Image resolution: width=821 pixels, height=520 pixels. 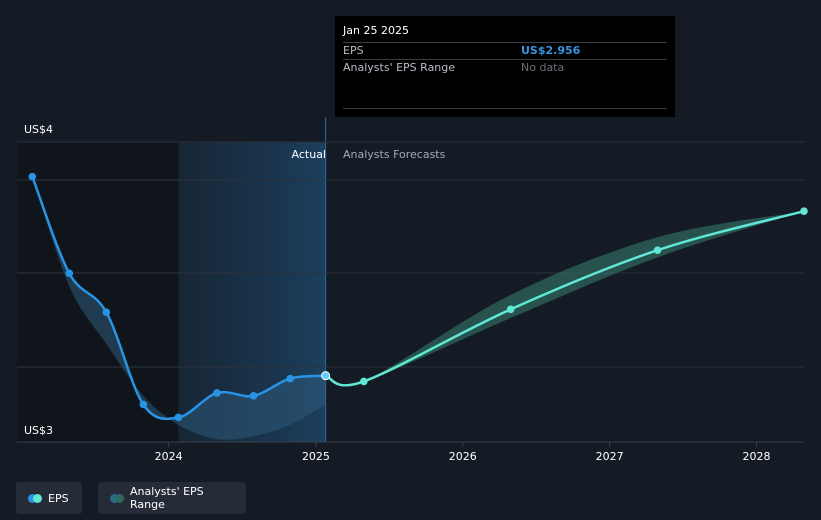 What do you see at coordinates (353, 50) in the screenshot?
I see `tooltip-eps-label: EPS` at bounding box center [353, 50].